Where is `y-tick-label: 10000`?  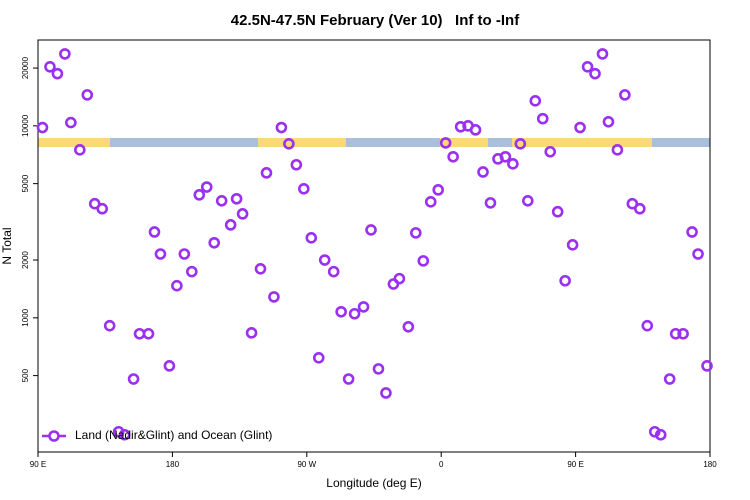
y-tick-label: 10000 is located at coordinates (25, 125).